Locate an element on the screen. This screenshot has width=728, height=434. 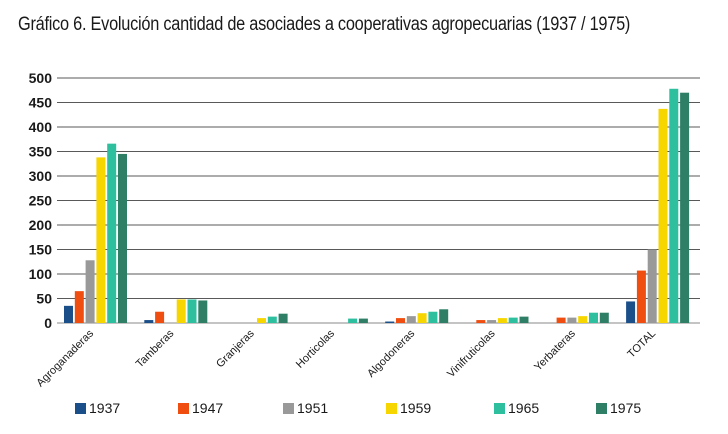
y-tick-label: 150 is located at coordinates (41, 250).